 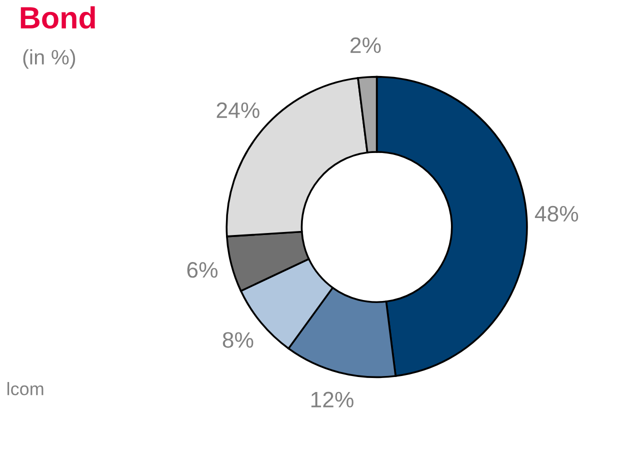 I want to click on data-label: 6%, so click(x=202, y=270).